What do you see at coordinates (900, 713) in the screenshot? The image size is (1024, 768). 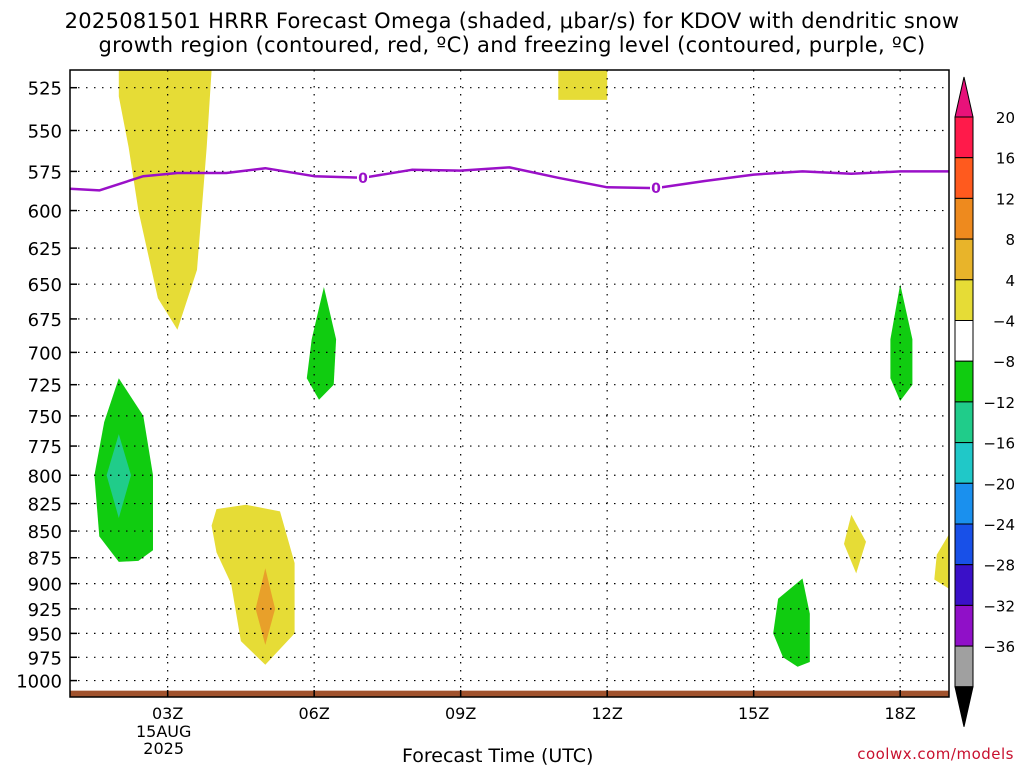 I see `x-tick-label: 18Z` at bounding box center [900, 713].